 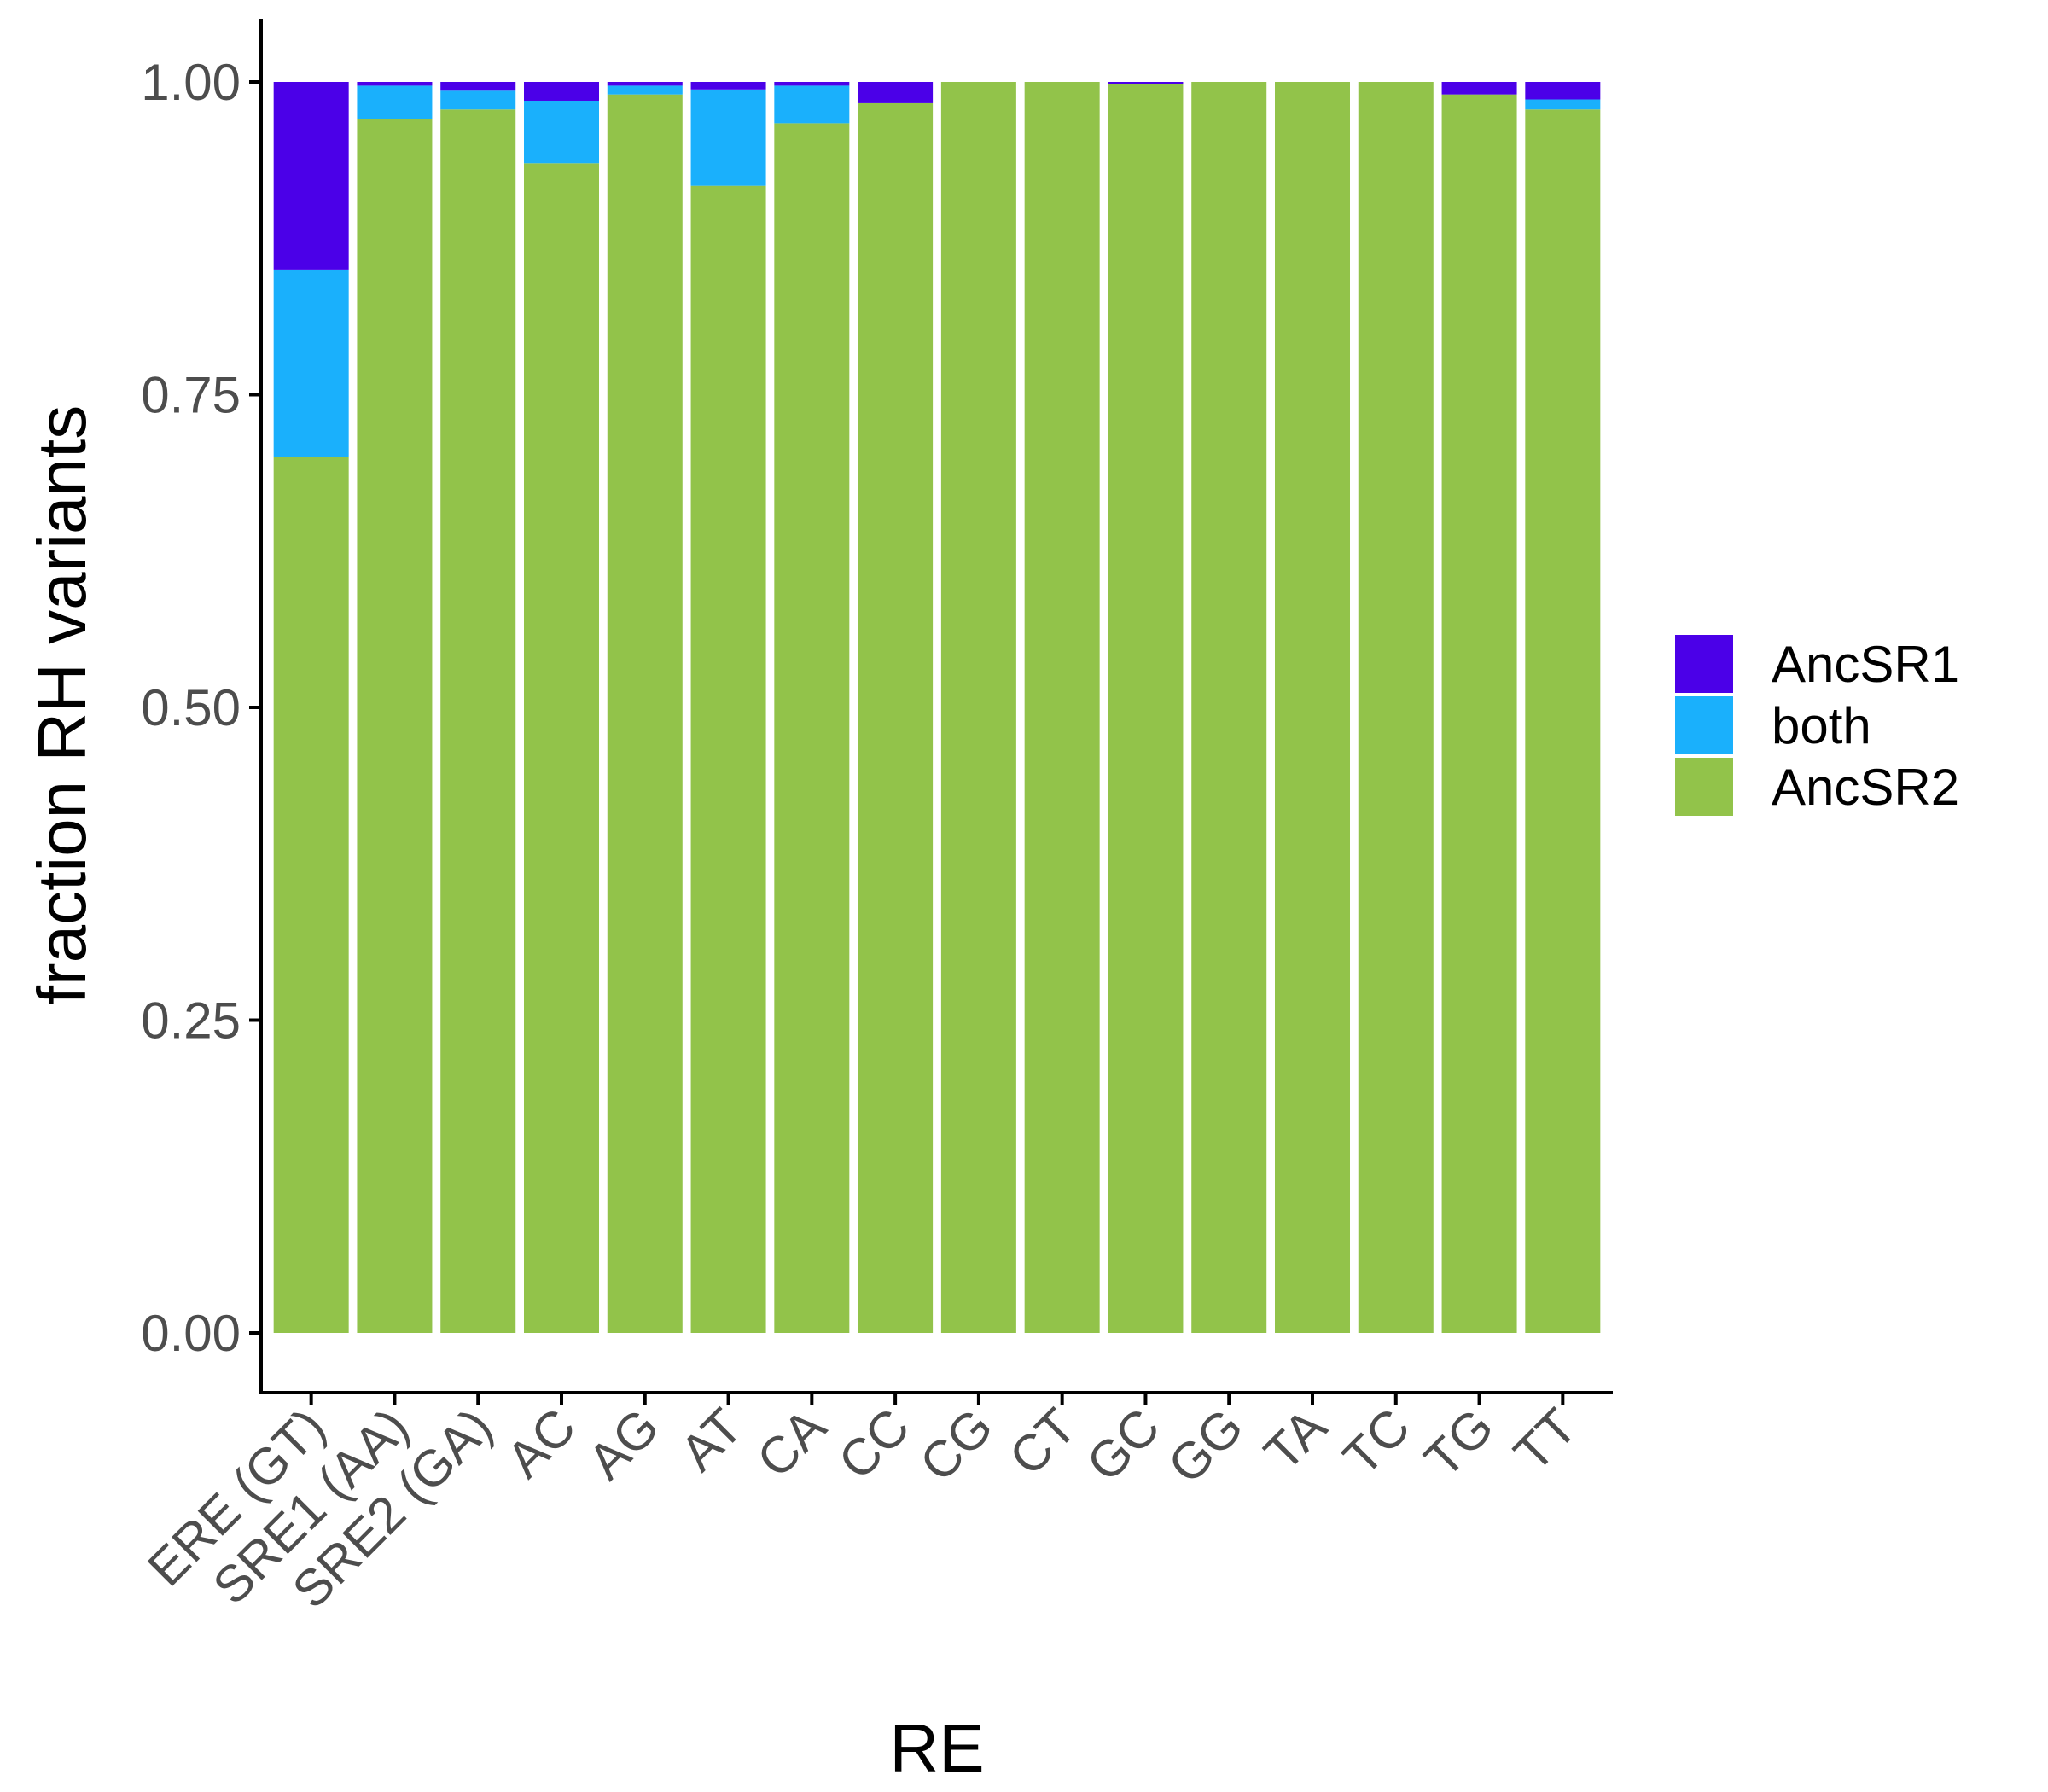 What do you see at coordinates (1205, 1446) in the screenshot?
I see `x-tick-label: GG` at bounding box center [1205, 1446].